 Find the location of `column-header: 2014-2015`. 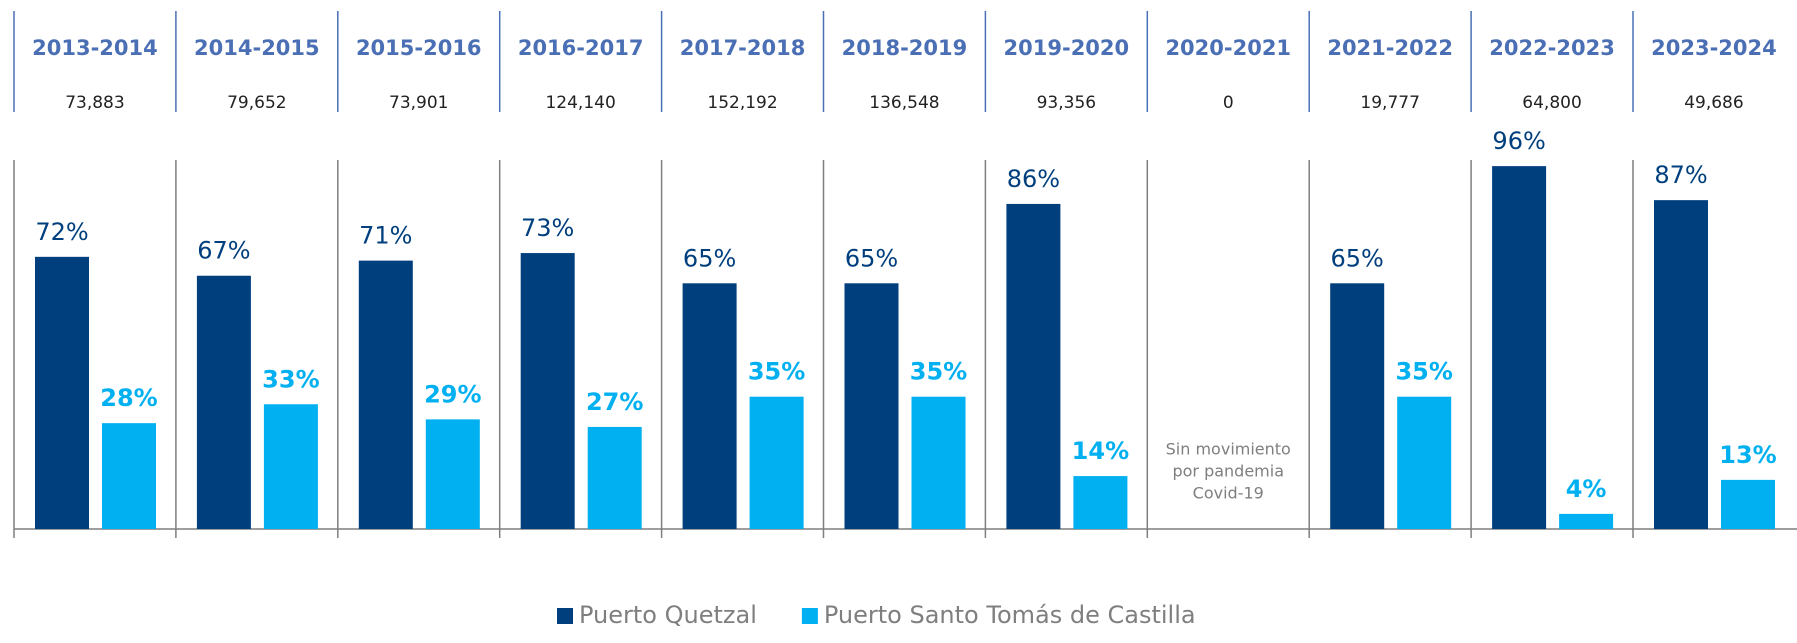

column-header: 2014-2015 is located at coordinates (257, 48).